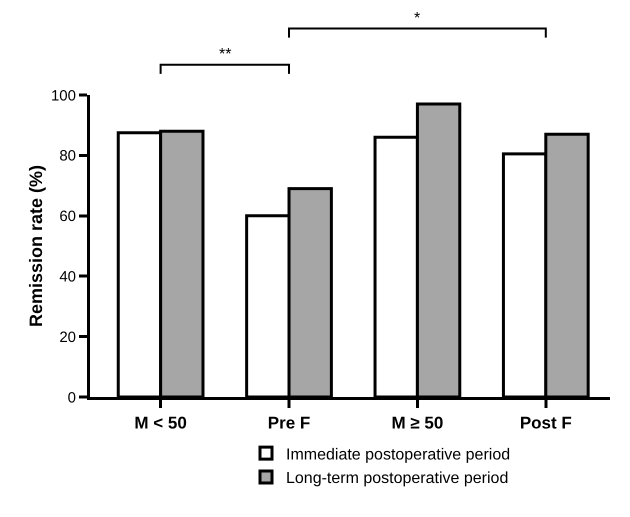  Describe the element at coordinates (72, 397) in the screenshot. I see `y-tick-label: 0` at that location.